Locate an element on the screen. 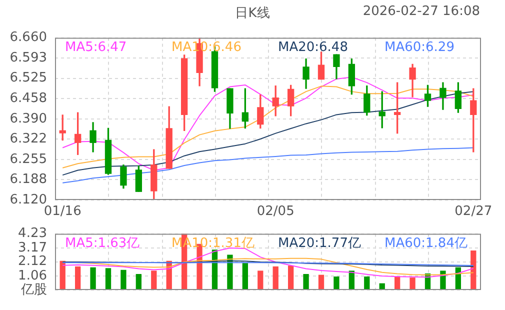 This screenshot has height=310, width=505. y-tick-label: 6.255 is located at coordinates (28, 159).